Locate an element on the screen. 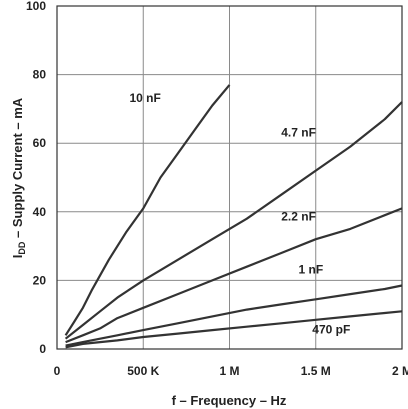 The width and height of the screenshot is (408, 409). series-label: 10 nF is located at coordinates (144, 98).